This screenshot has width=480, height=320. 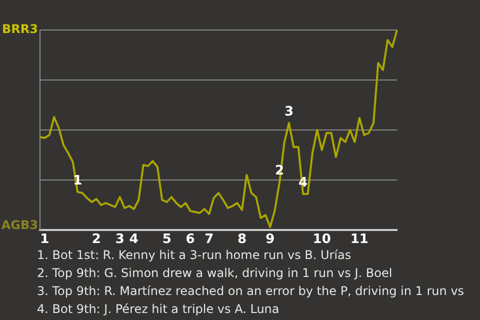 What do you see at coordinates (242, 240) in the screenshot?
I see `x-tick-label: 8` at bounding box center [242, 240].